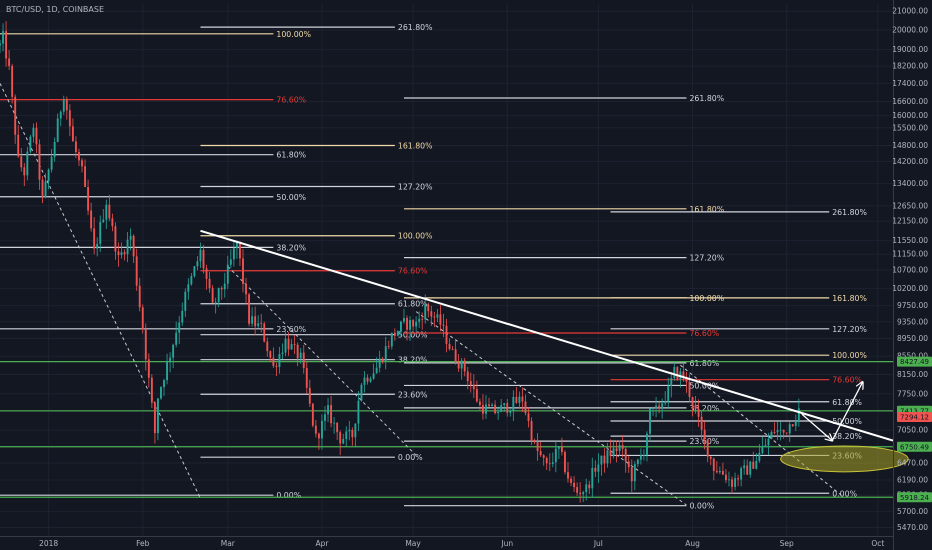 The image size is (932, 550). Describe the element at coordinates (461, 543) in the screenshot. I see `time-axis: 2018 Feb Mar Apr May Jun Jul Aug Sep Oct` at that location.